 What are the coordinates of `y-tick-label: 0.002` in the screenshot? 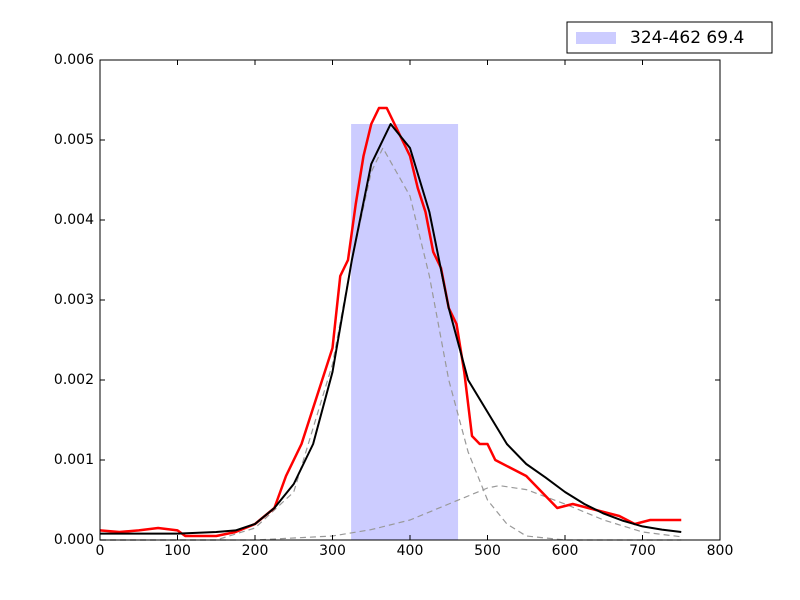 It's located at (74, 380).